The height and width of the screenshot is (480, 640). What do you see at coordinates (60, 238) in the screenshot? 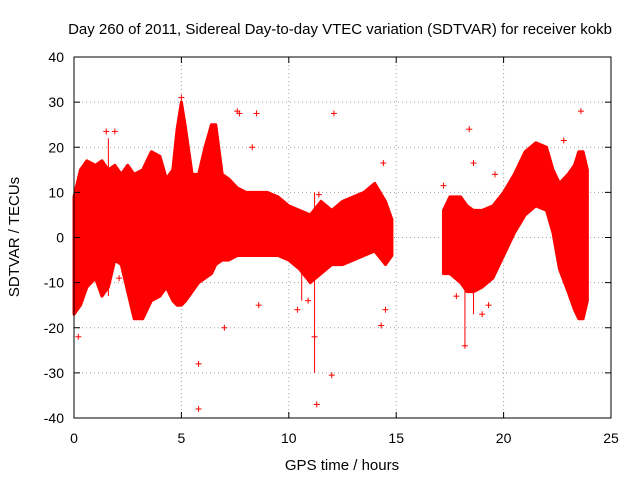
I see `y-tick-label: 0` at bounding box center [60, 238].